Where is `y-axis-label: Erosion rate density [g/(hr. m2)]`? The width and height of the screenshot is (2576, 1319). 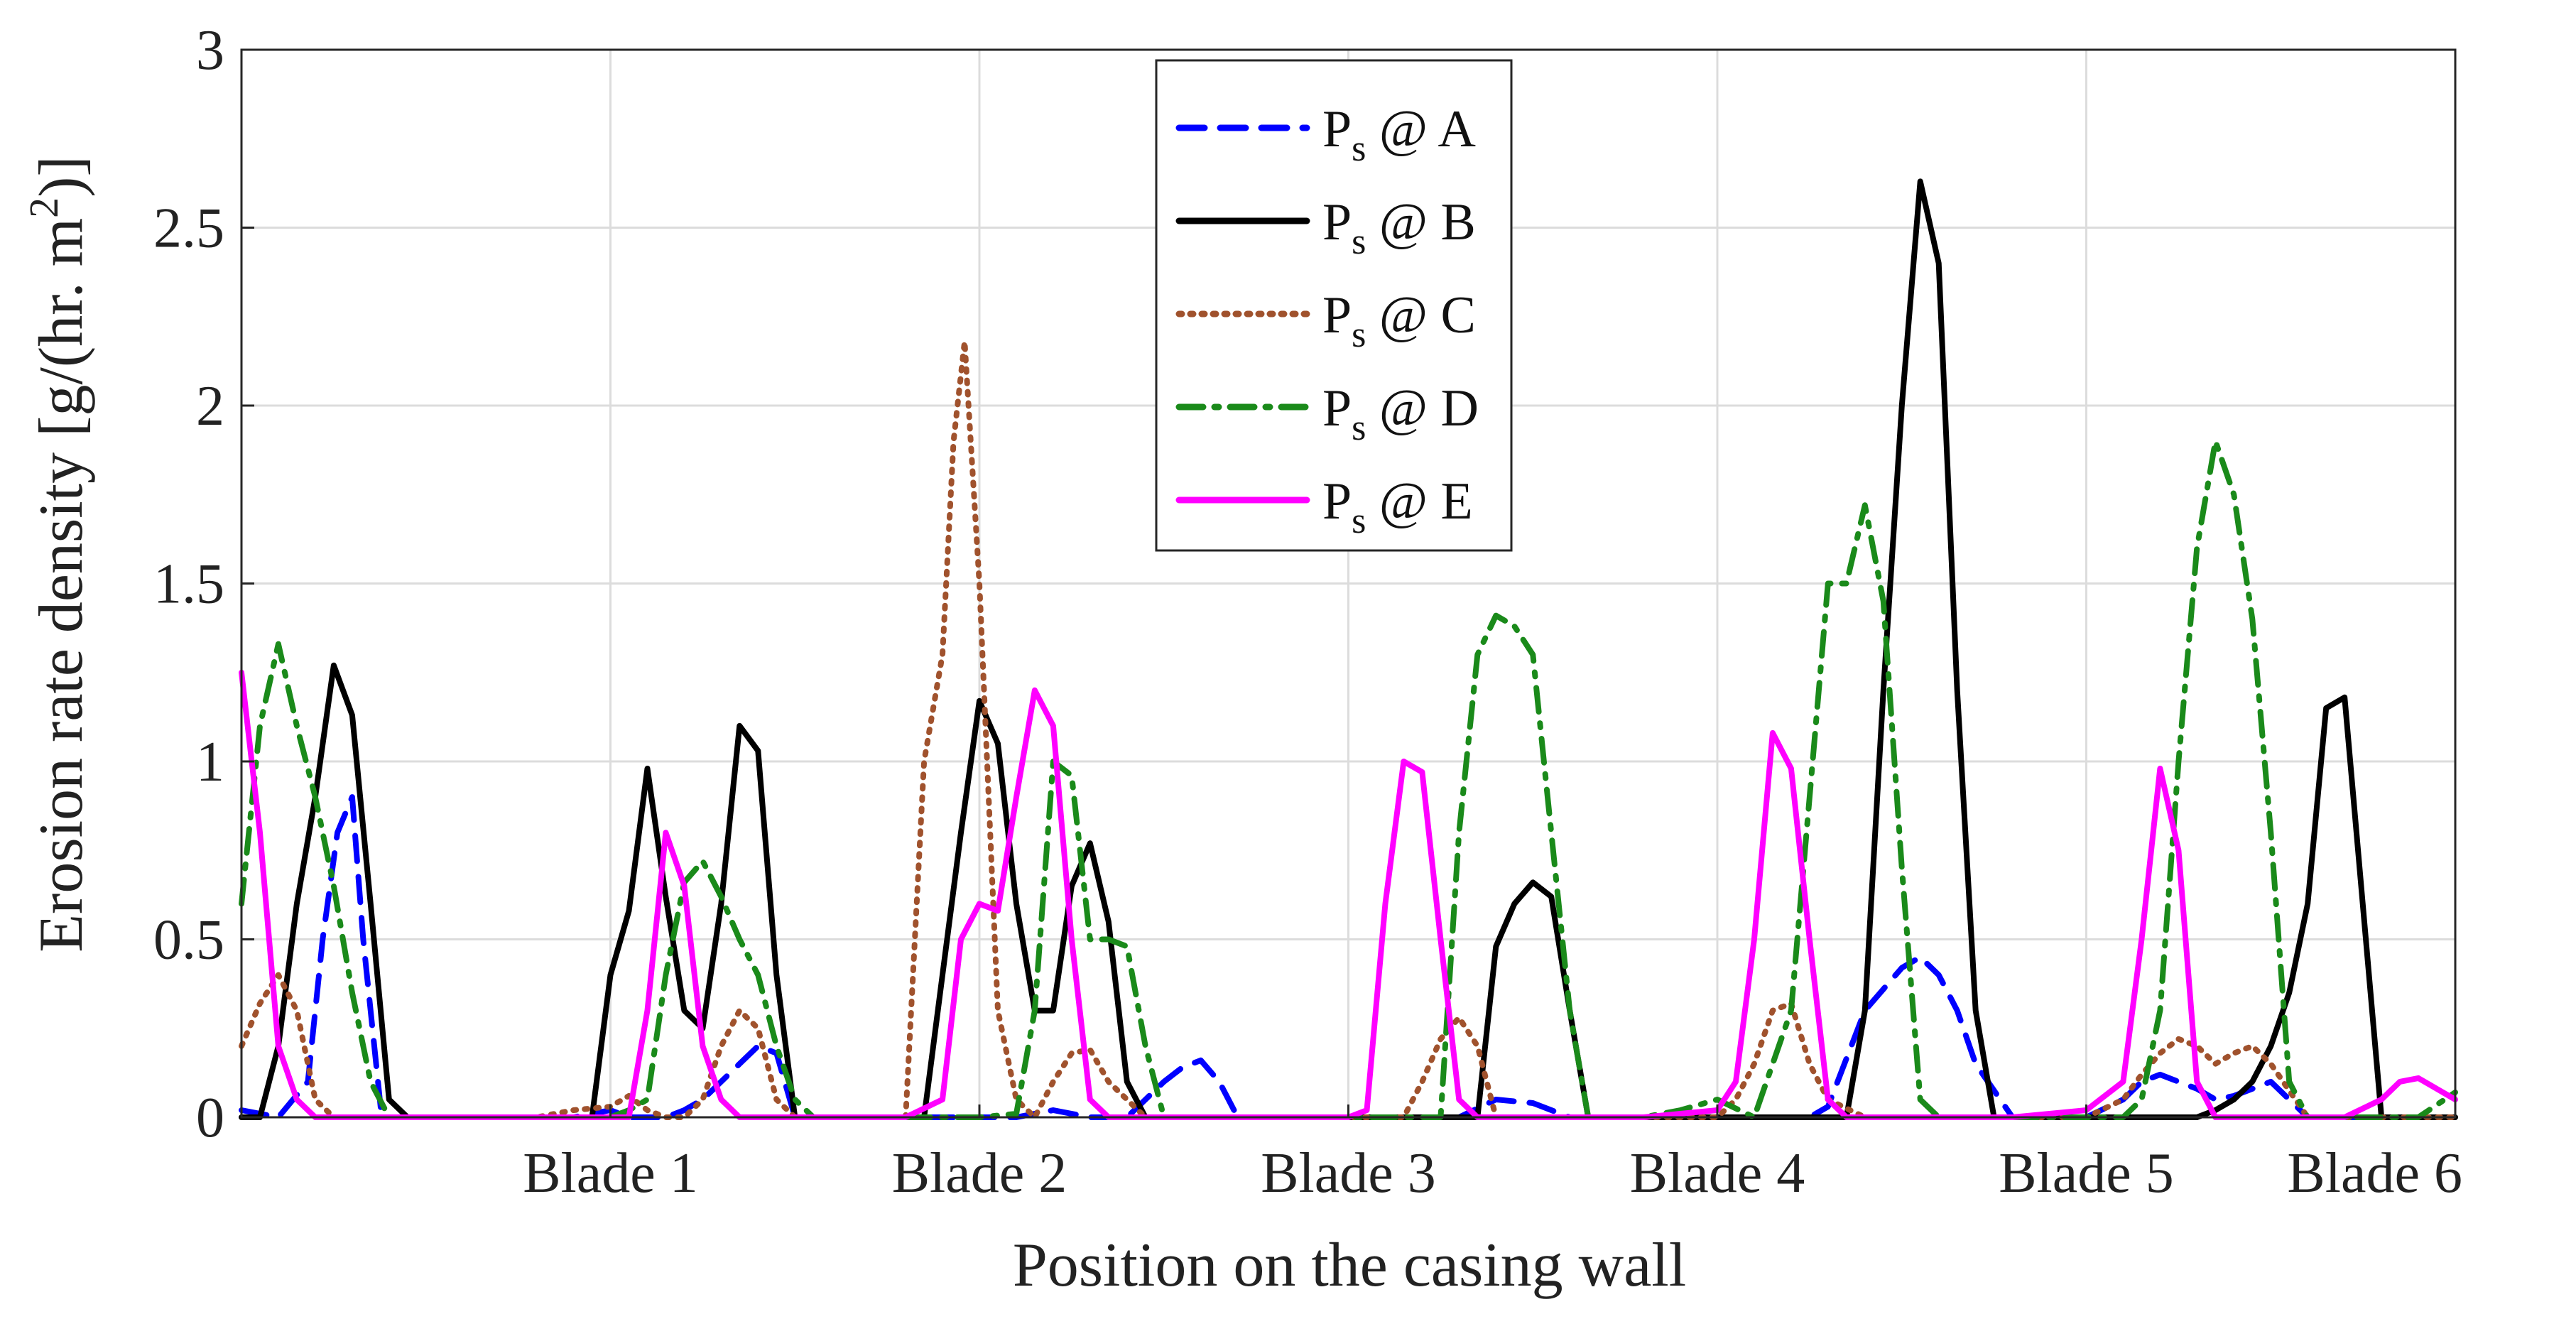
y-axis-label: Erosion rate density [g/(hr. m2)] is located at coordinates (58, 554).